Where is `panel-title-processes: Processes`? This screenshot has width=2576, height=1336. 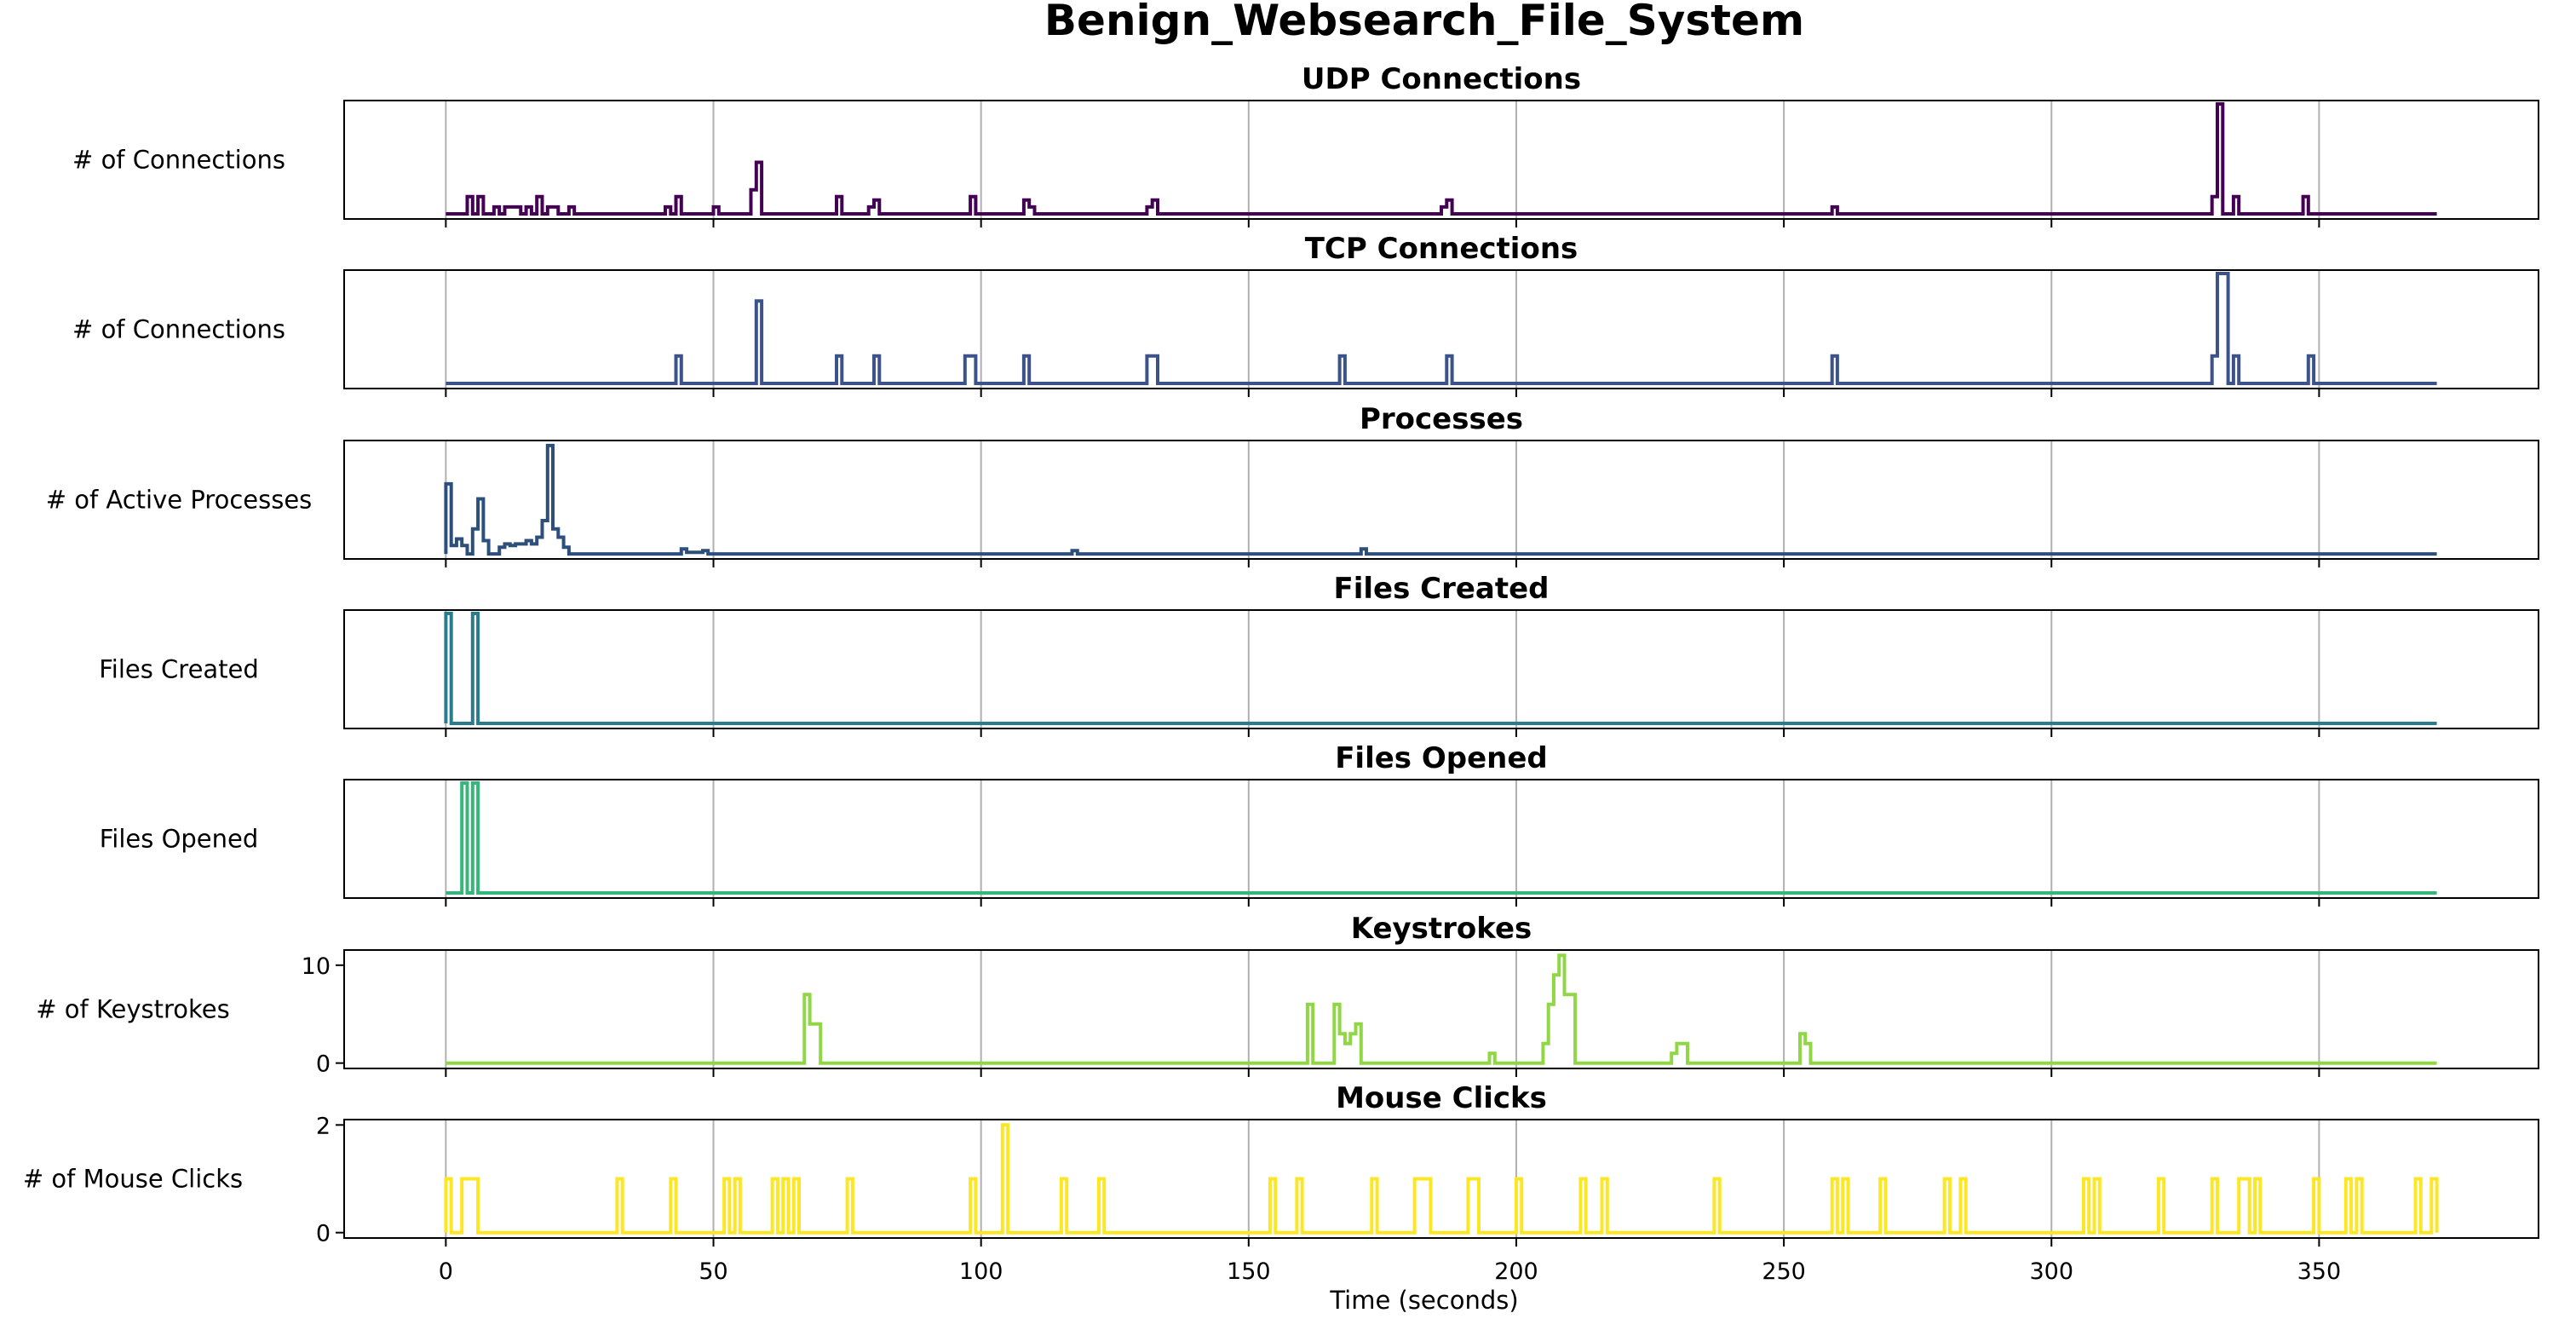
panel-title-processes: Processes is located at coordinates (1442, 419).